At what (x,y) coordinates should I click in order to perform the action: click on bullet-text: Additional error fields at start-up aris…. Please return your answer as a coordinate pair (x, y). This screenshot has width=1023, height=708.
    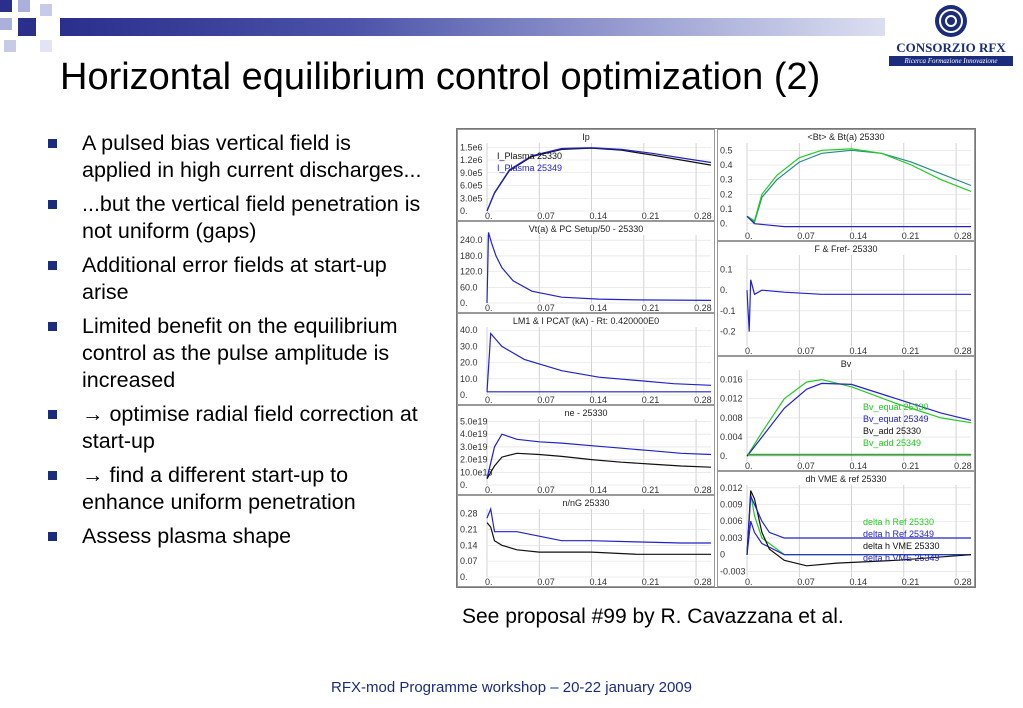
    Looking at the image, I should click on (234, 278).